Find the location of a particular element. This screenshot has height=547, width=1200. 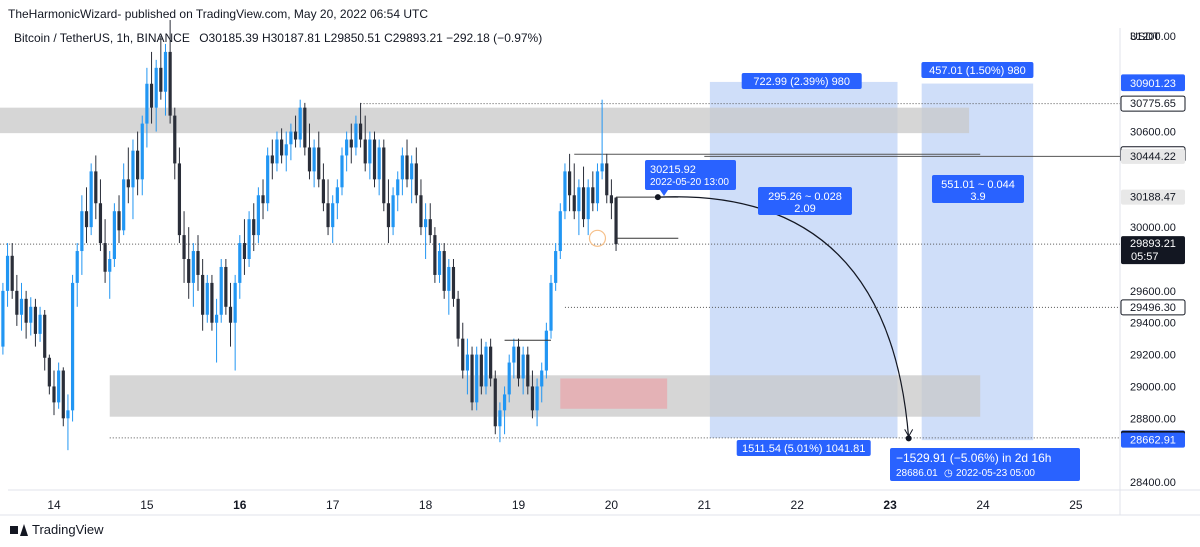

target-callout-line1: −1529.91 (−5.06%) in 2d 16h is located at coordinates (973, 458).